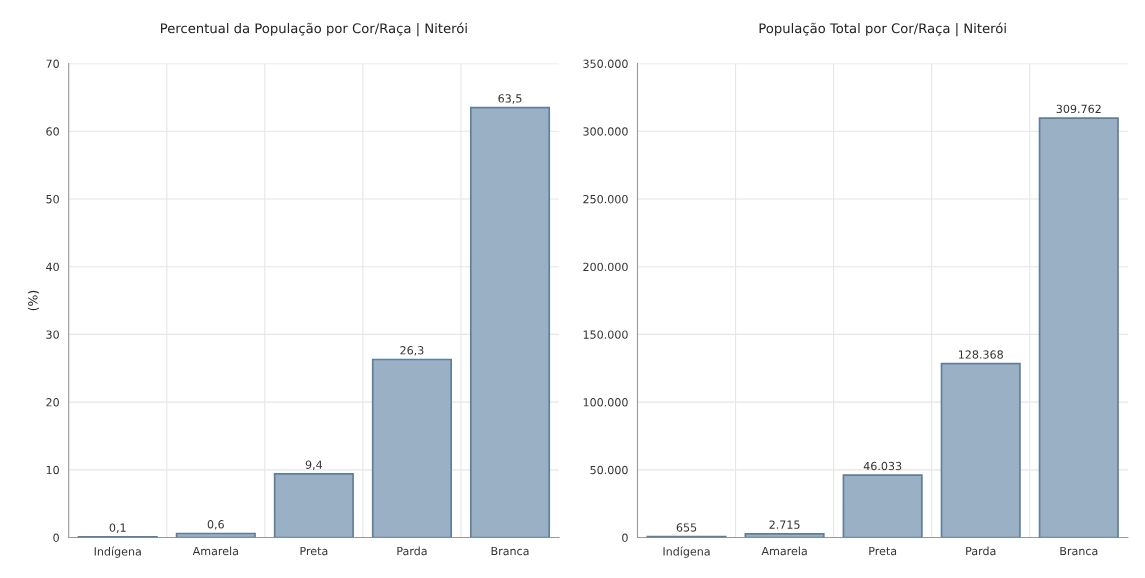  I want to click on data-label: 0,1, so click(117, 528).